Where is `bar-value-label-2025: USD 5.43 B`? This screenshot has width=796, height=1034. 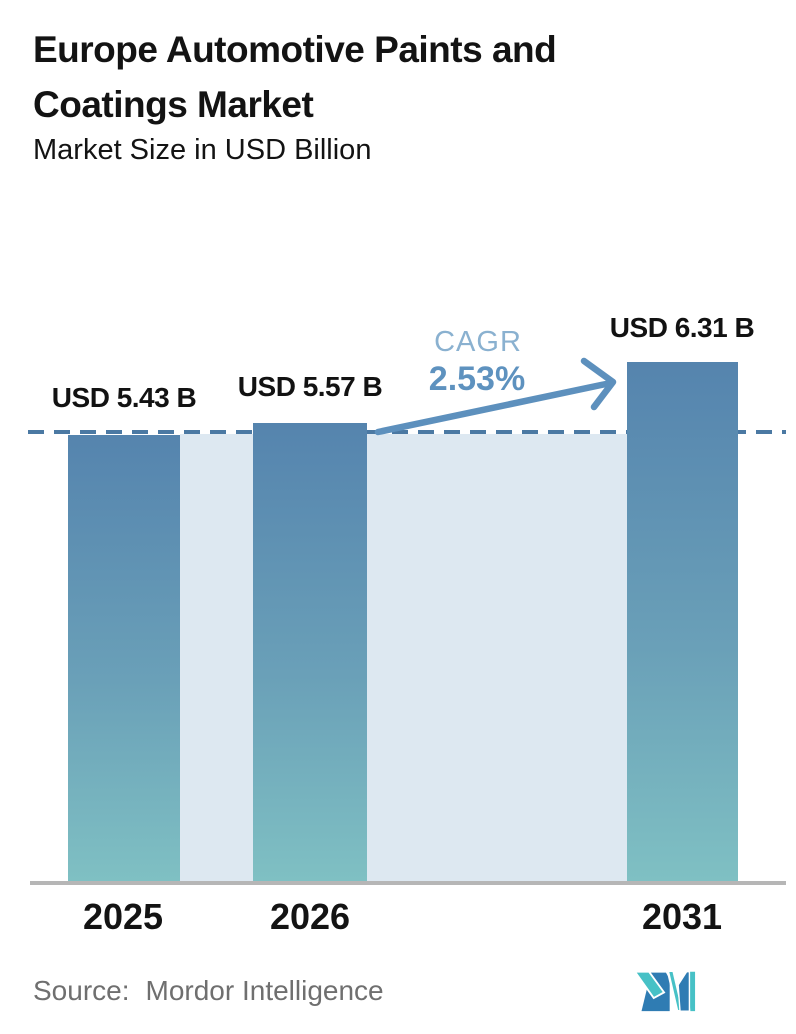
bar-value-label-2025: USD 5.43 B is located at coordinates (124, 397).